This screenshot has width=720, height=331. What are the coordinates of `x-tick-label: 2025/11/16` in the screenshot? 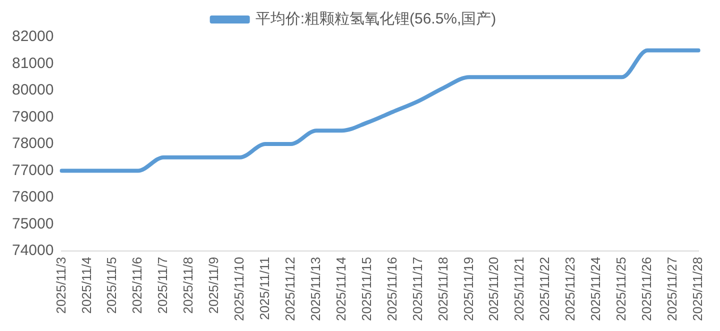 It's located at (392, 289).